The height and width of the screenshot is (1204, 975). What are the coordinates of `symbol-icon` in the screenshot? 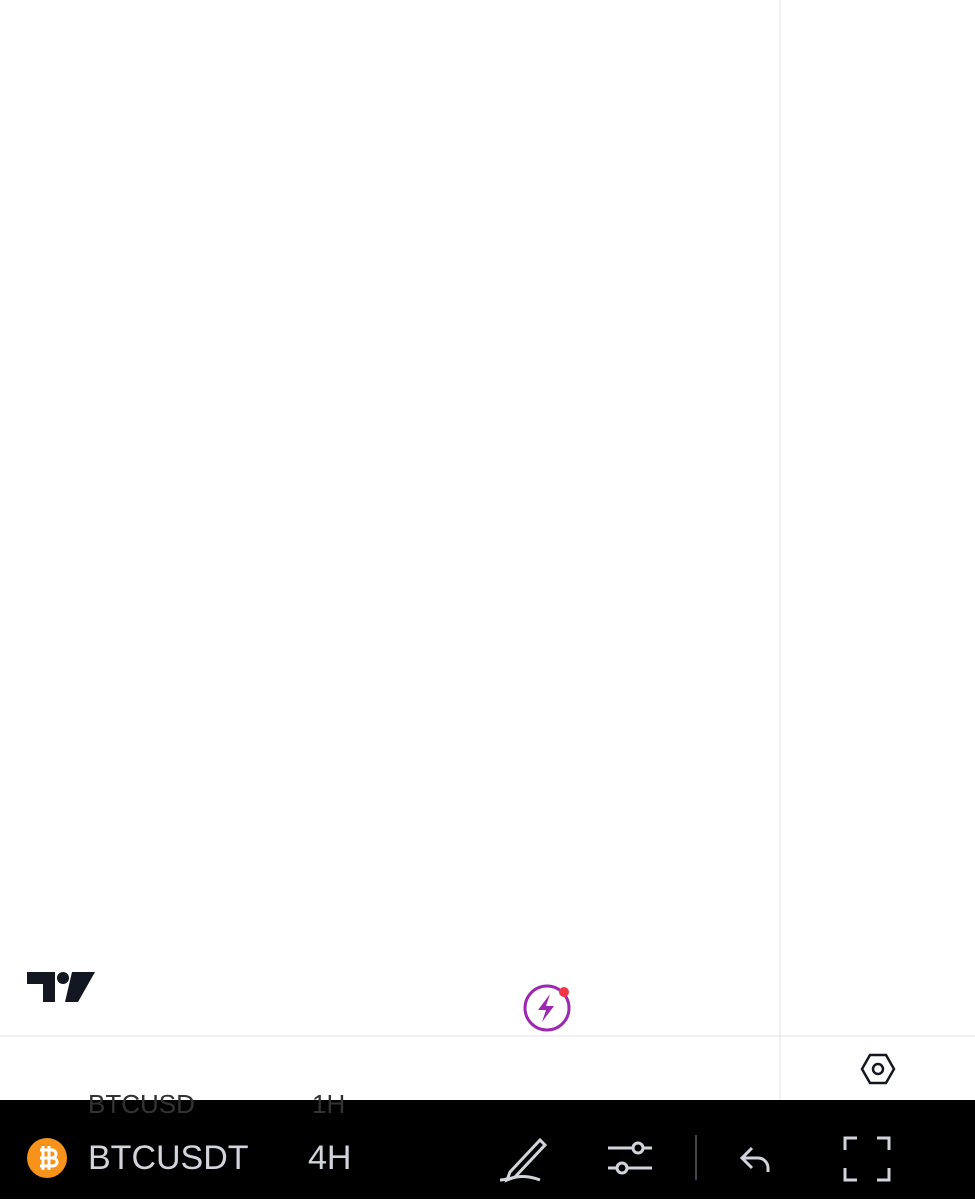 It's located at (47, 1158).